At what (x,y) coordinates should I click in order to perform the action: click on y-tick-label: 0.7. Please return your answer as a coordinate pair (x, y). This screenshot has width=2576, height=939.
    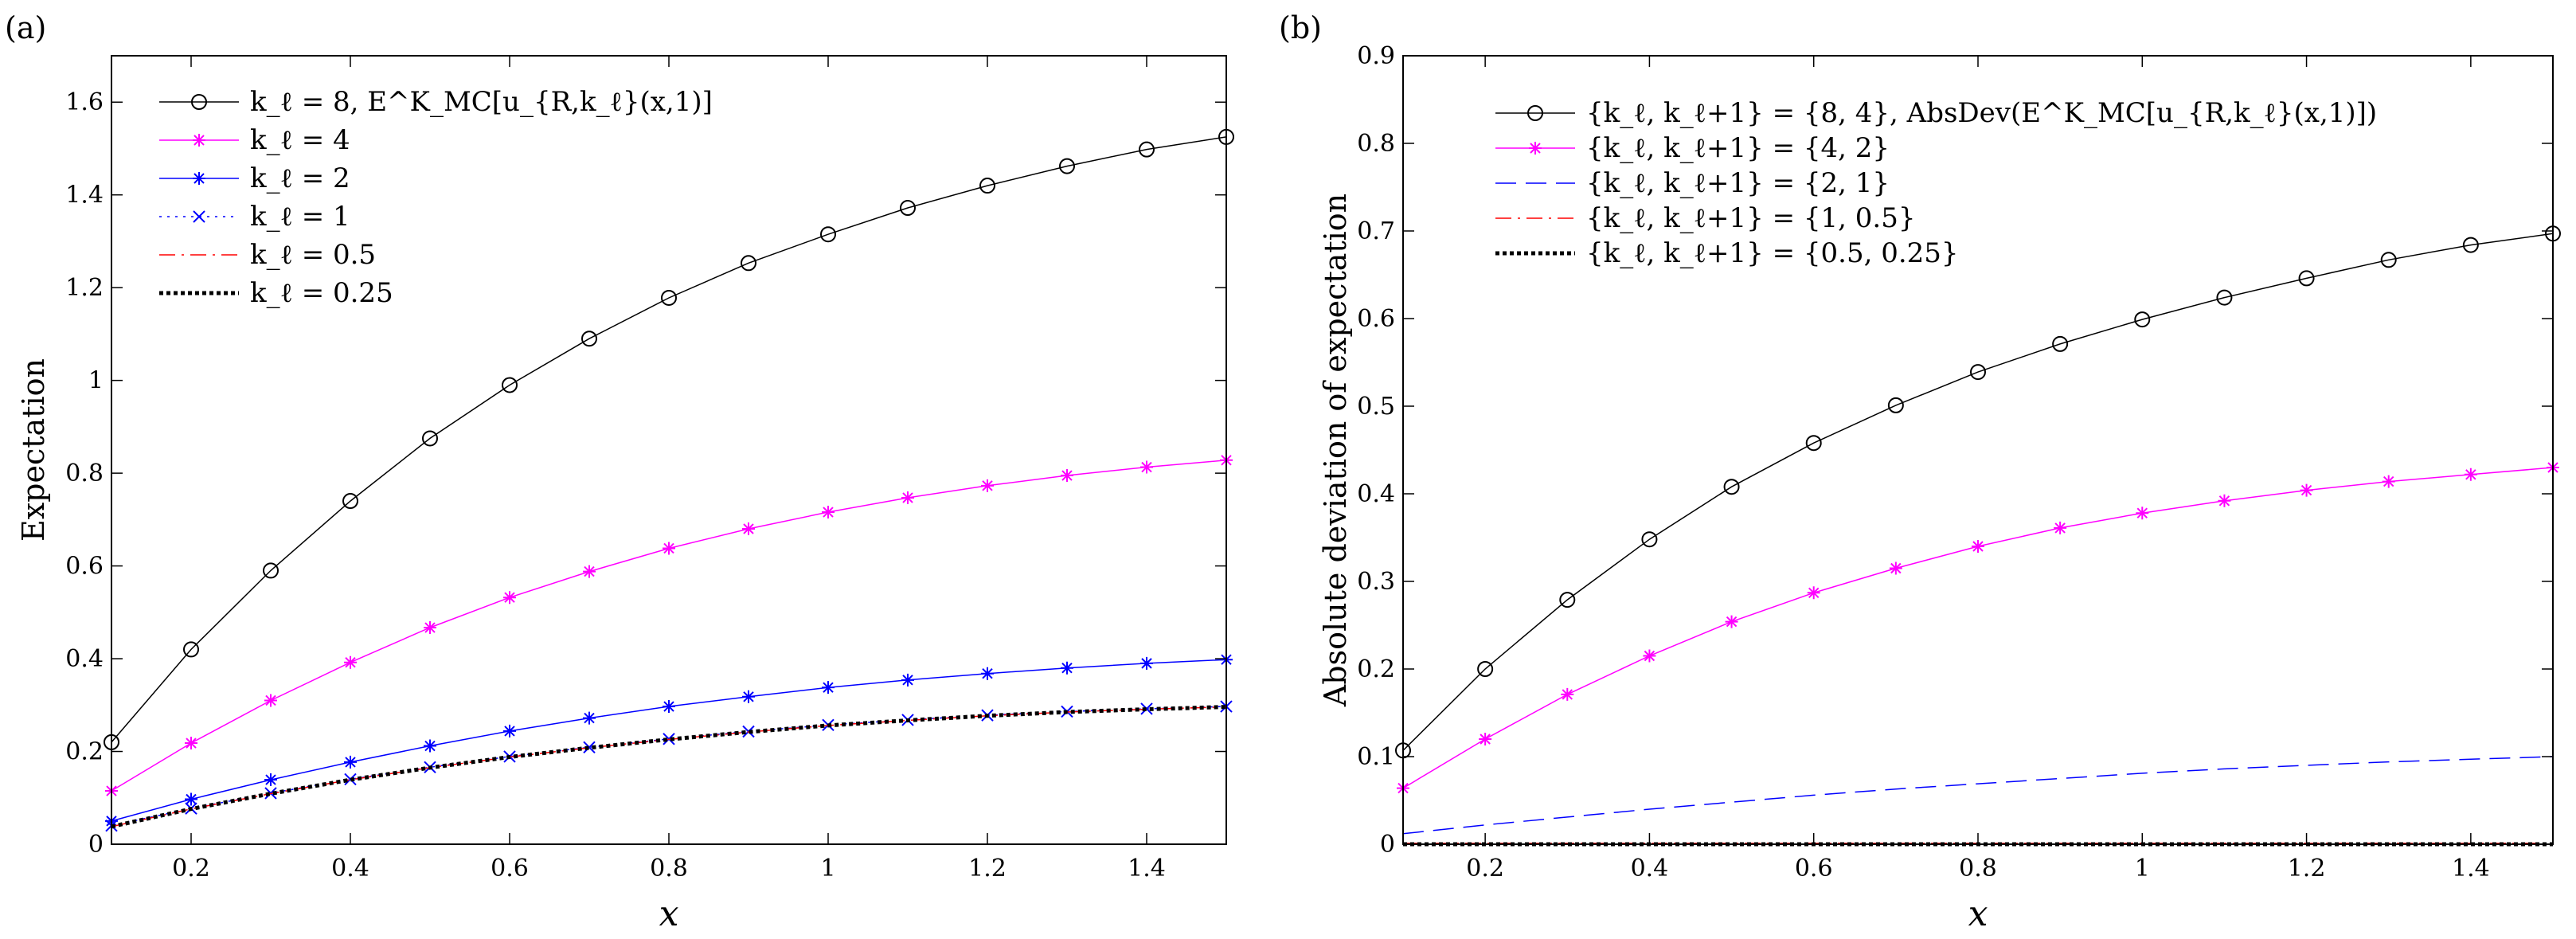
    Looking at the image, I should click on (1376, 231).